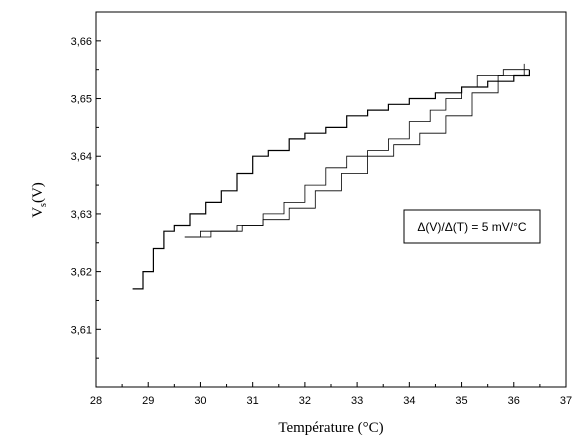  Describe the element at coordinates (38, 192) in the screenshot. I see `y-axis-title-unit: (V)` at that location.